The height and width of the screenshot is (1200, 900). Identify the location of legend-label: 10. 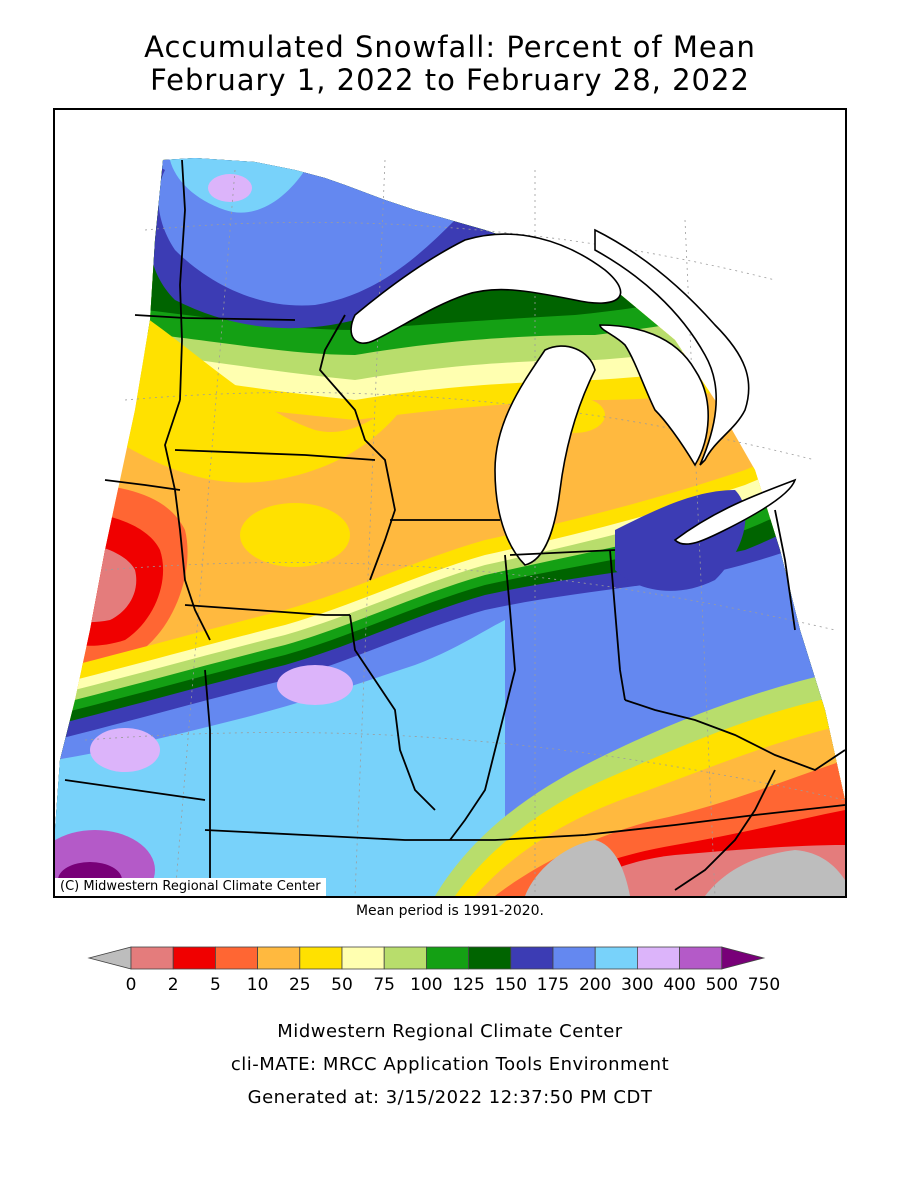
(257, 985).